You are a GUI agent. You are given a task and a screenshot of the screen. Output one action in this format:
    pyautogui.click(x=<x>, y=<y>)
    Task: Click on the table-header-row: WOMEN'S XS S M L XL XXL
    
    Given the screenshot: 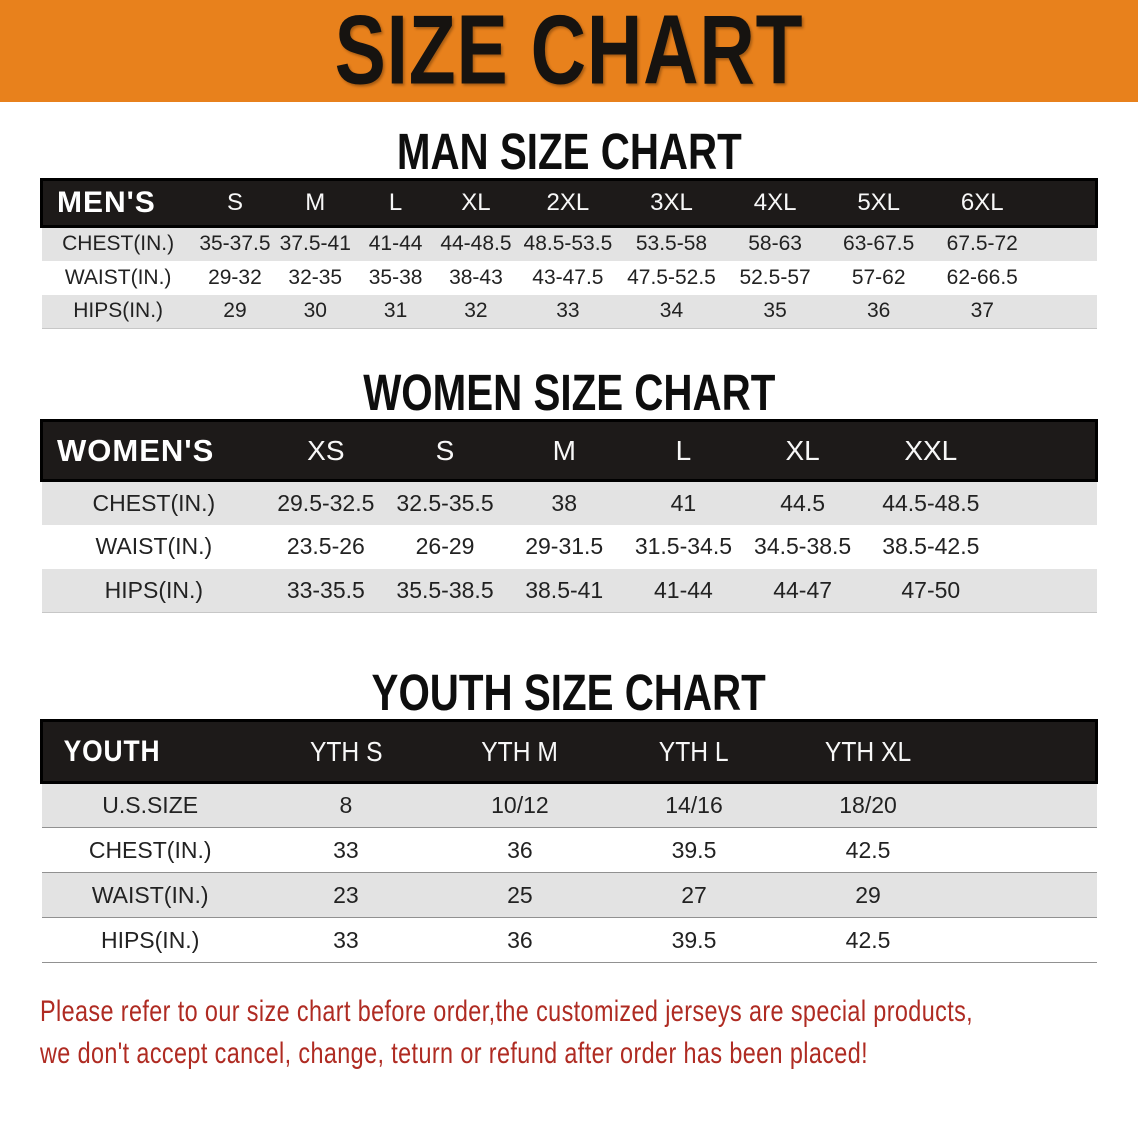 What is the action you would take?
    pyautogui.click(x=569, y=450)
    